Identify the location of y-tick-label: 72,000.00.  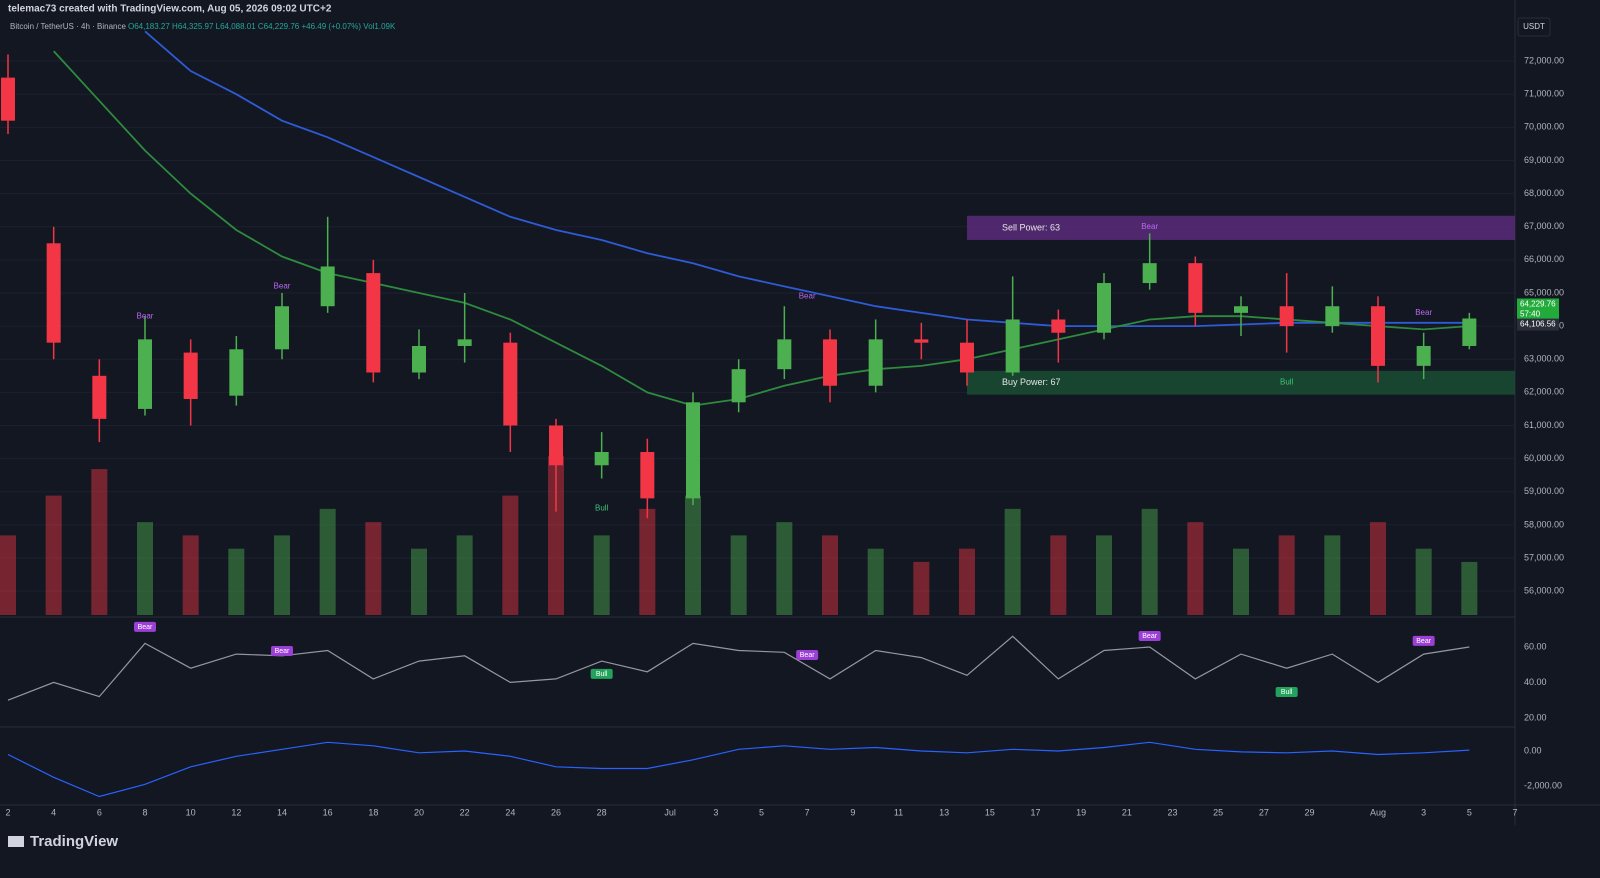
(1544, 60).